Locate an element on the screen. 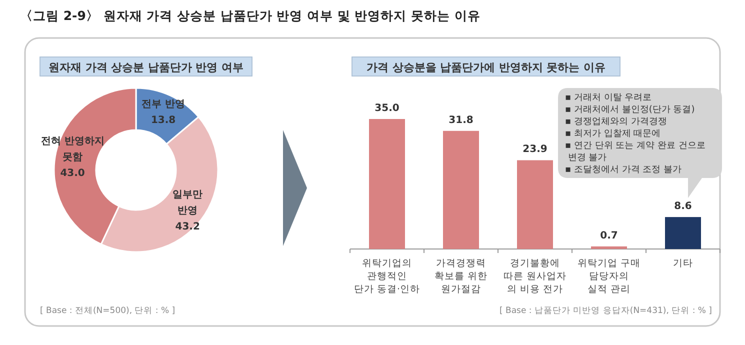 The width and height of the screenshot is (745, 345). slice-label: 전부 반영 is located at coordinates (164, 104).